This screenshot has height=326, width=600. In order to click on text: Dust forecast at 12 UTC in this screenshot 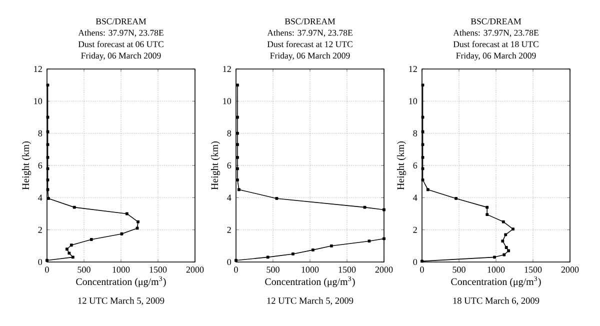, I will do `click(309, 44)`.